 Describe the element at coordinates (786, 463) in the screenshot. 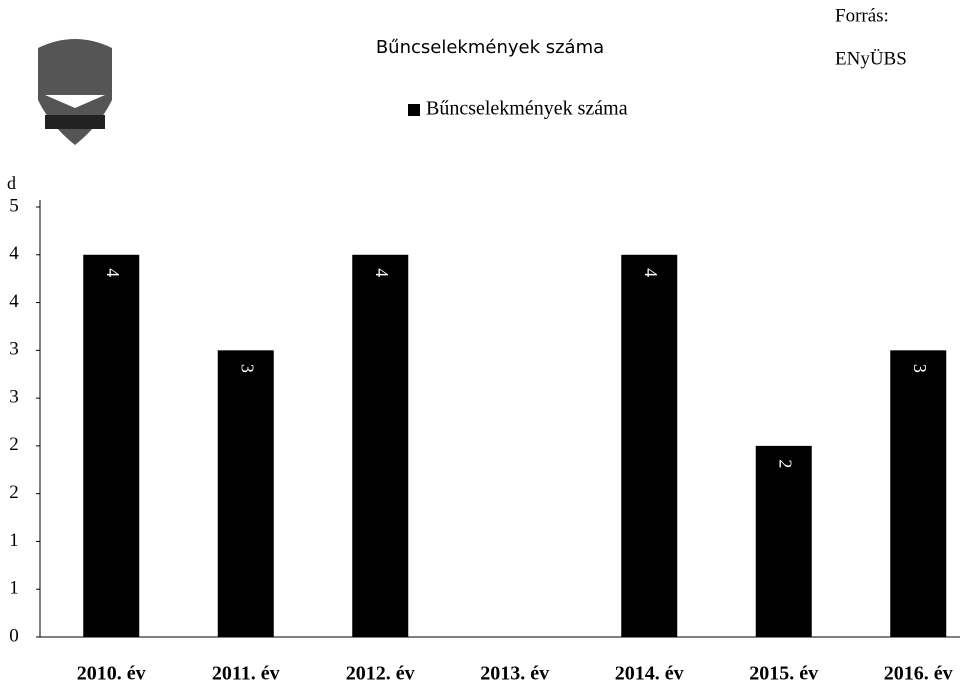

I see `data-label: 2` at that location.